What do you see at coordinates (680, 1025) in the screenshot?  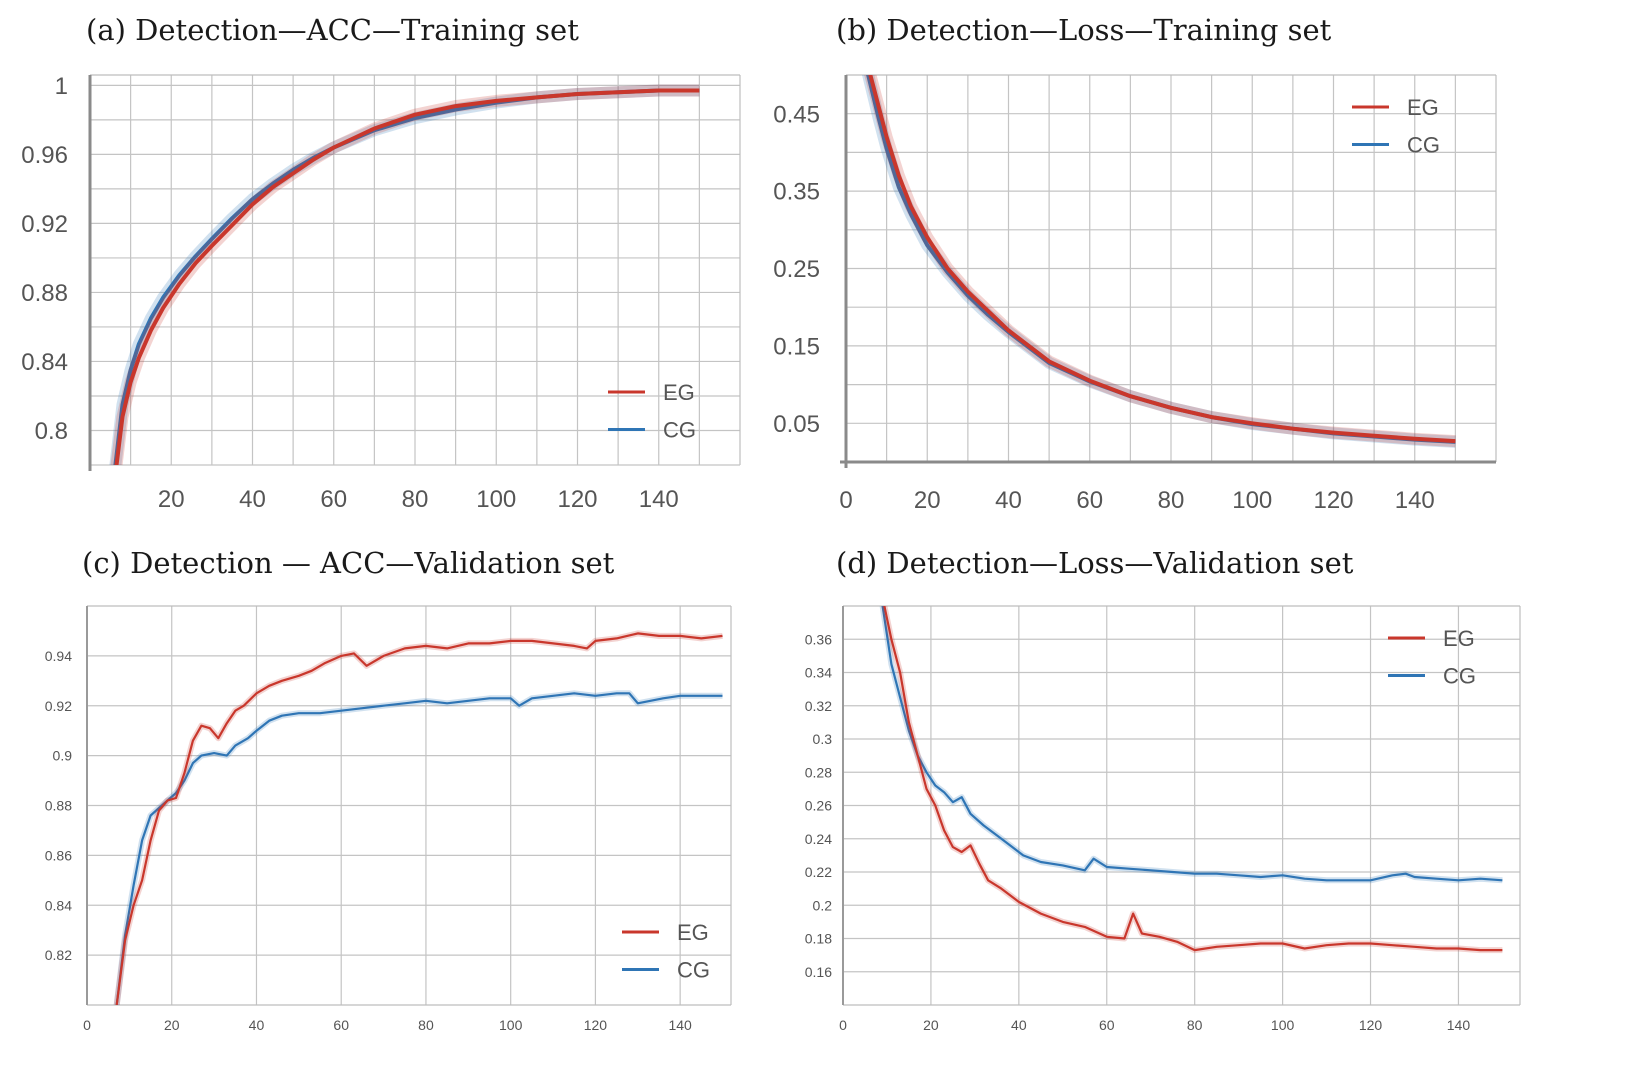 I see `panel-c-xtick-label: 140` at bounding box center [680, 1025].